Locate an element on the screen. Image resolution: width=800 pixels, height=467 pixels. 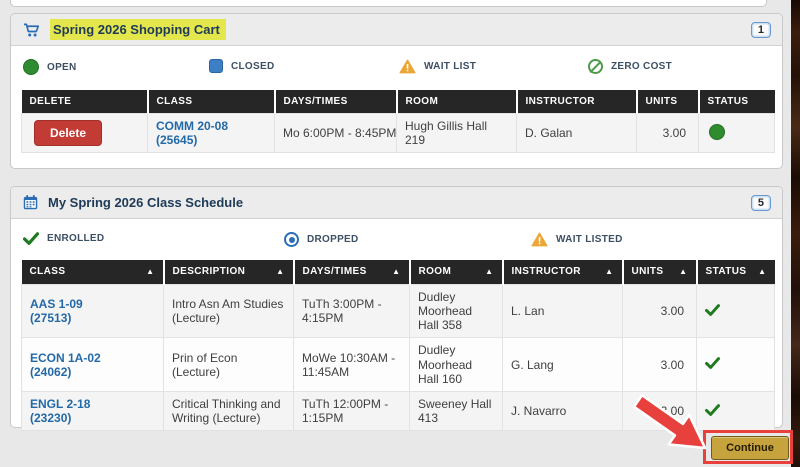
col-status-sortable: STATUS is located at coordinates (735, 272).